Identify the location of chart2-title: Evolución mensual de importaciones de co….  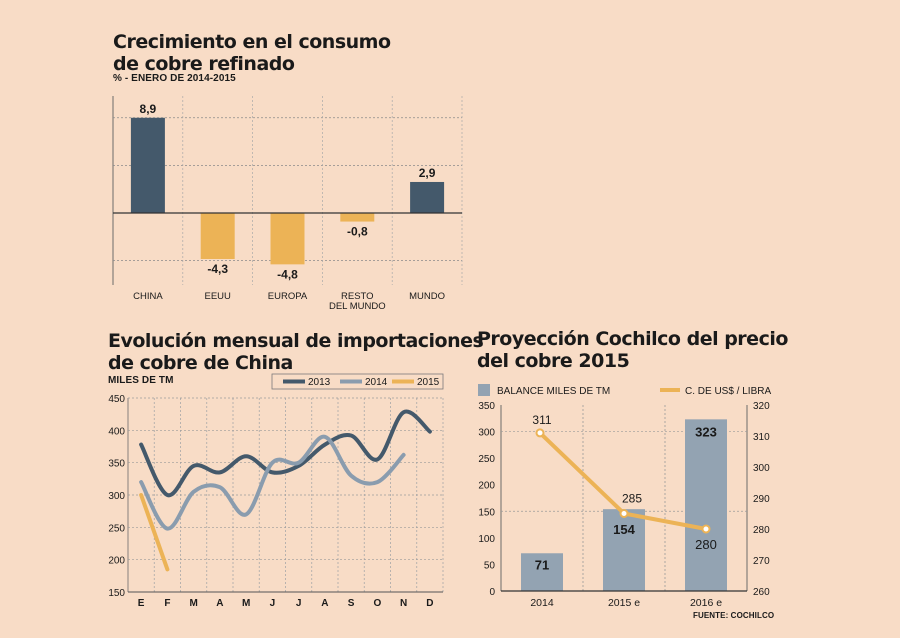
(296, 352).